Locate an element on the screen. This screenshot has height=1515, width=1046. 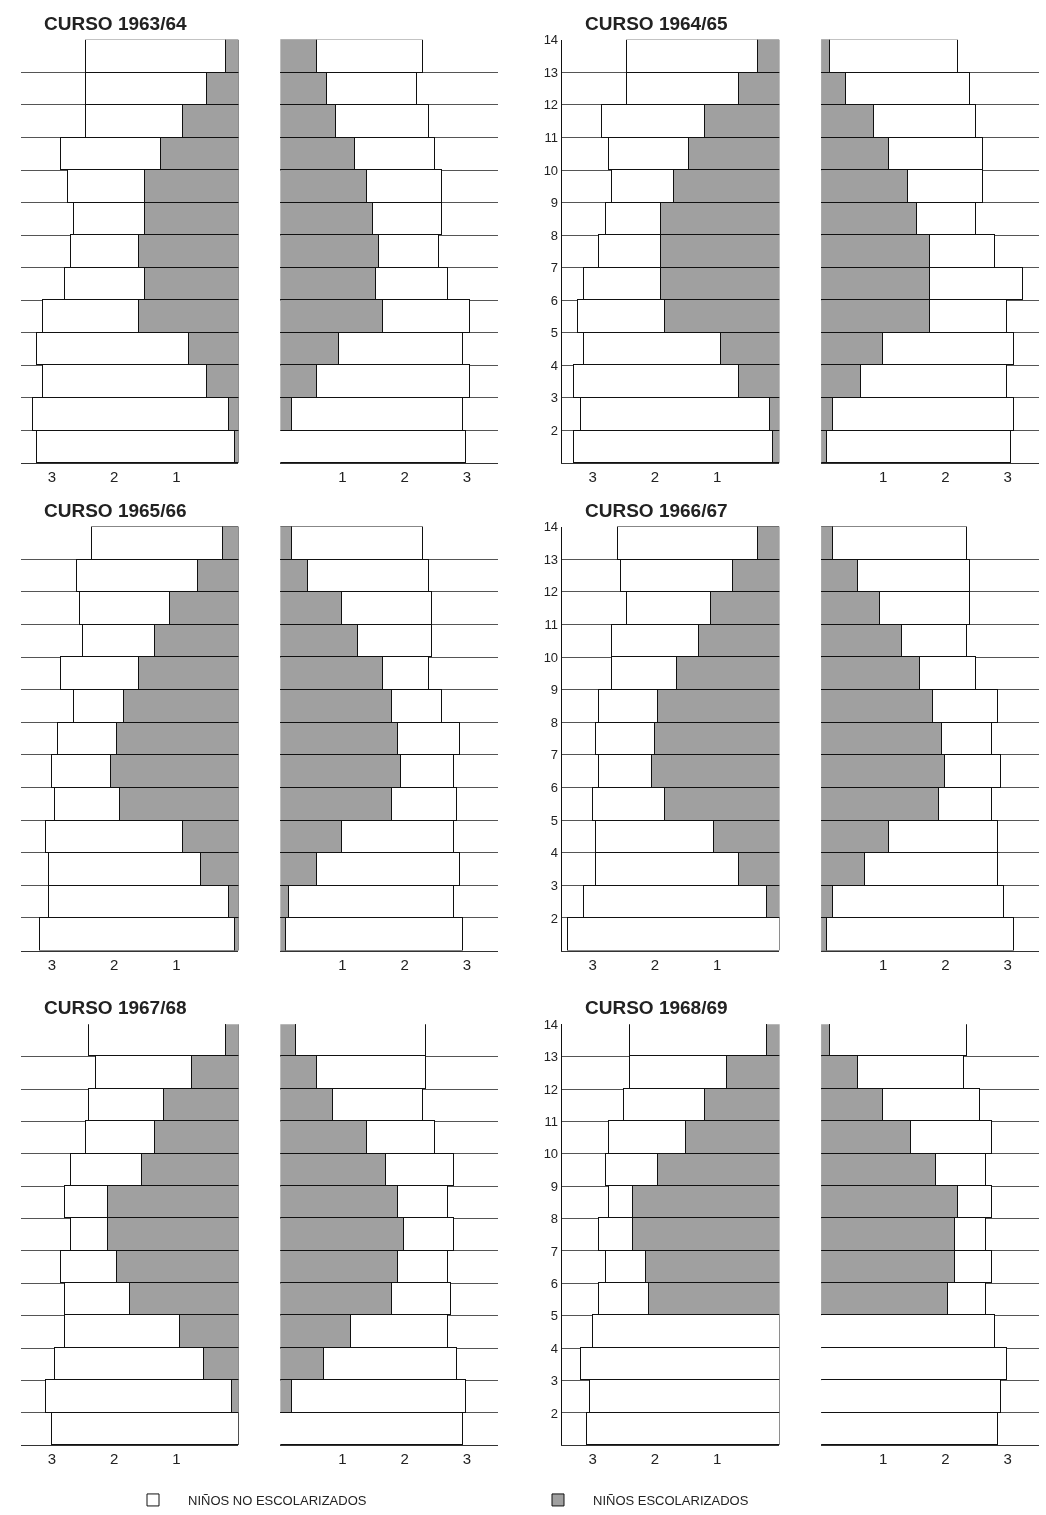
chart-title: CURSO 1964/65 is located at coordinates (657, 23).